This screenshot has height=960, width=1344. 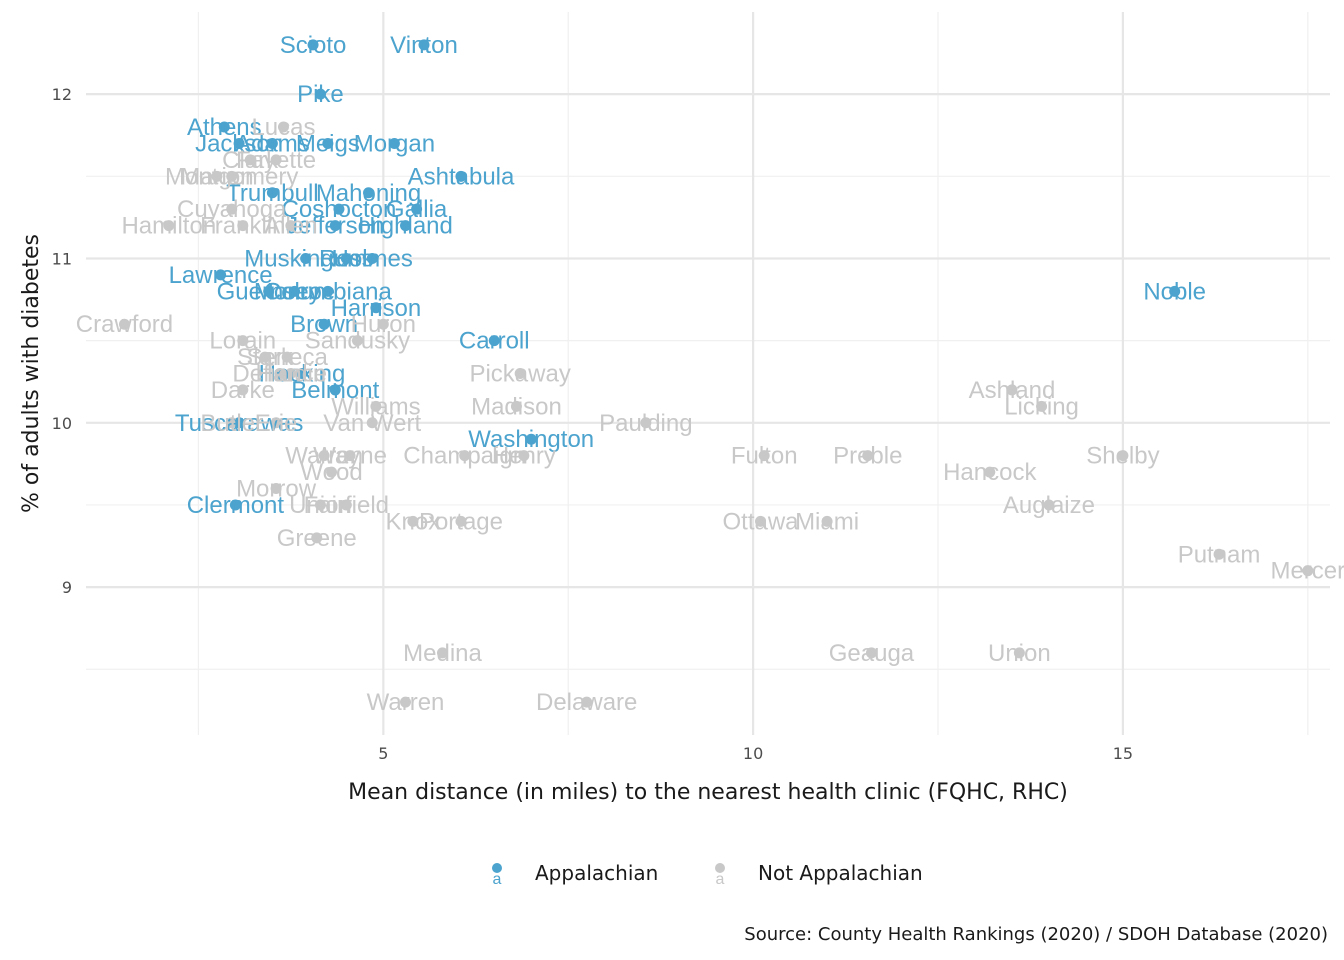 What do you see at coordinates (276, 489) in the screenshot?
I see `point-label-not-appalachian: Morrow` at bounding box center [276, 489].